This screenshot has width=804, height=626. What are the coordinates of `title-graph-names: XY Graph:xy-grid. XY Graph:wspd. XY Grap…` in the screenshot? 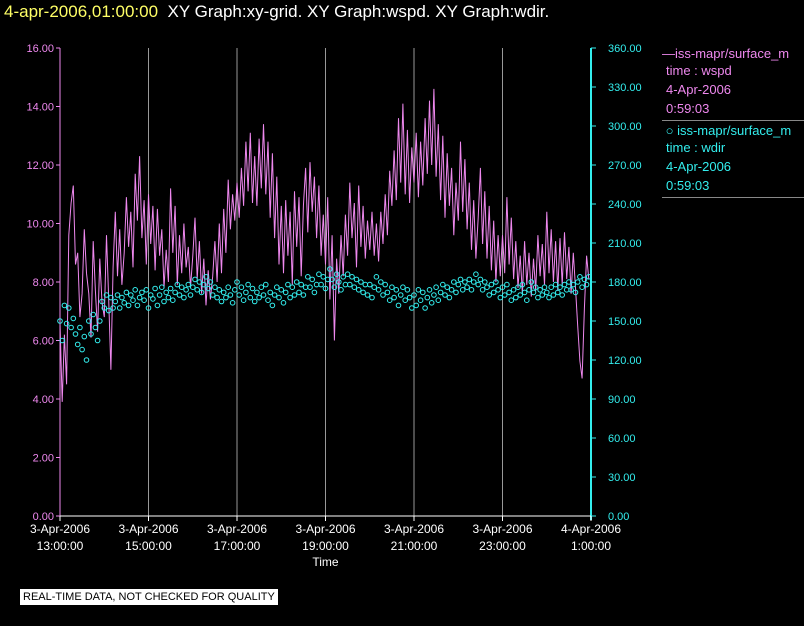 It's located at (358, 11).